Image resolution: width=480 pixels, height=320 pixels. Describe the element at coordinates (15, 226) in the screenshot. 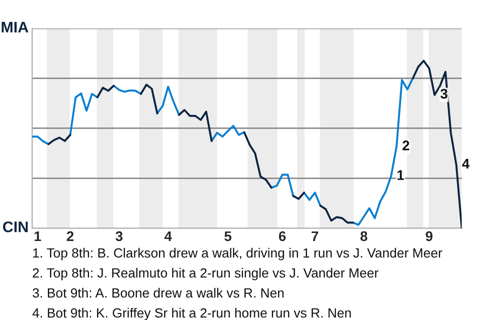

I see `text: CIN` at that location.